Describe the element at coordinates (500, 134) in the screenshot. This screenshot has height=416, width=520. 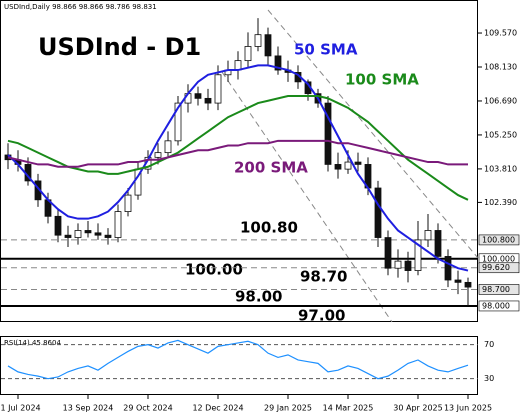
I see `y-tick-label: 105.250` at that location.